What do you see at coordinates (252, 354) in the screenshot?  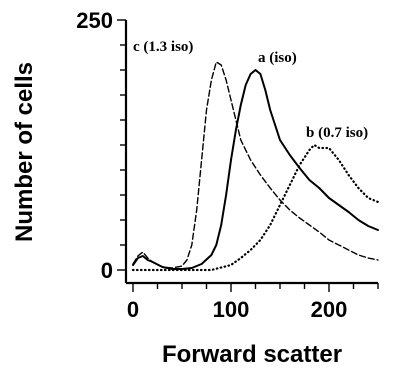 I see `x-axis-label: Forward scatter` at bounding box center [252, 354].